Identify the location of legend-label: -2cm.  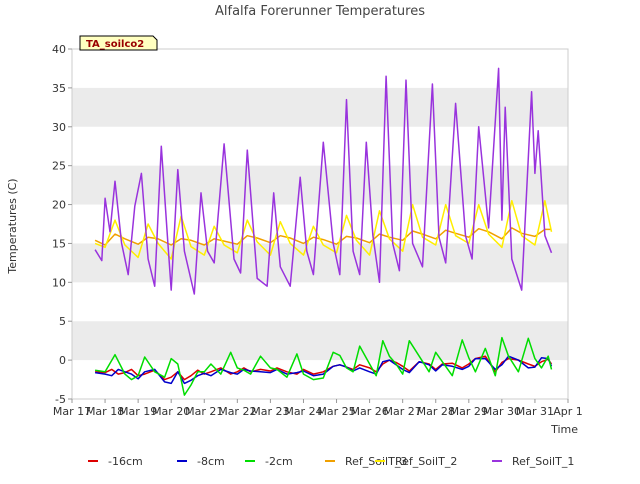
(279, 461).